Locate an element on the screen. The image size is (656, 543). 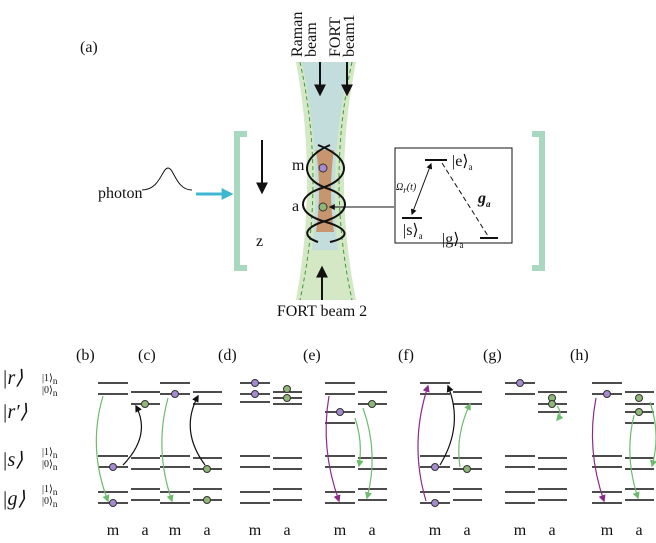
panel-label: (c) is located at coordinates (147, 355).